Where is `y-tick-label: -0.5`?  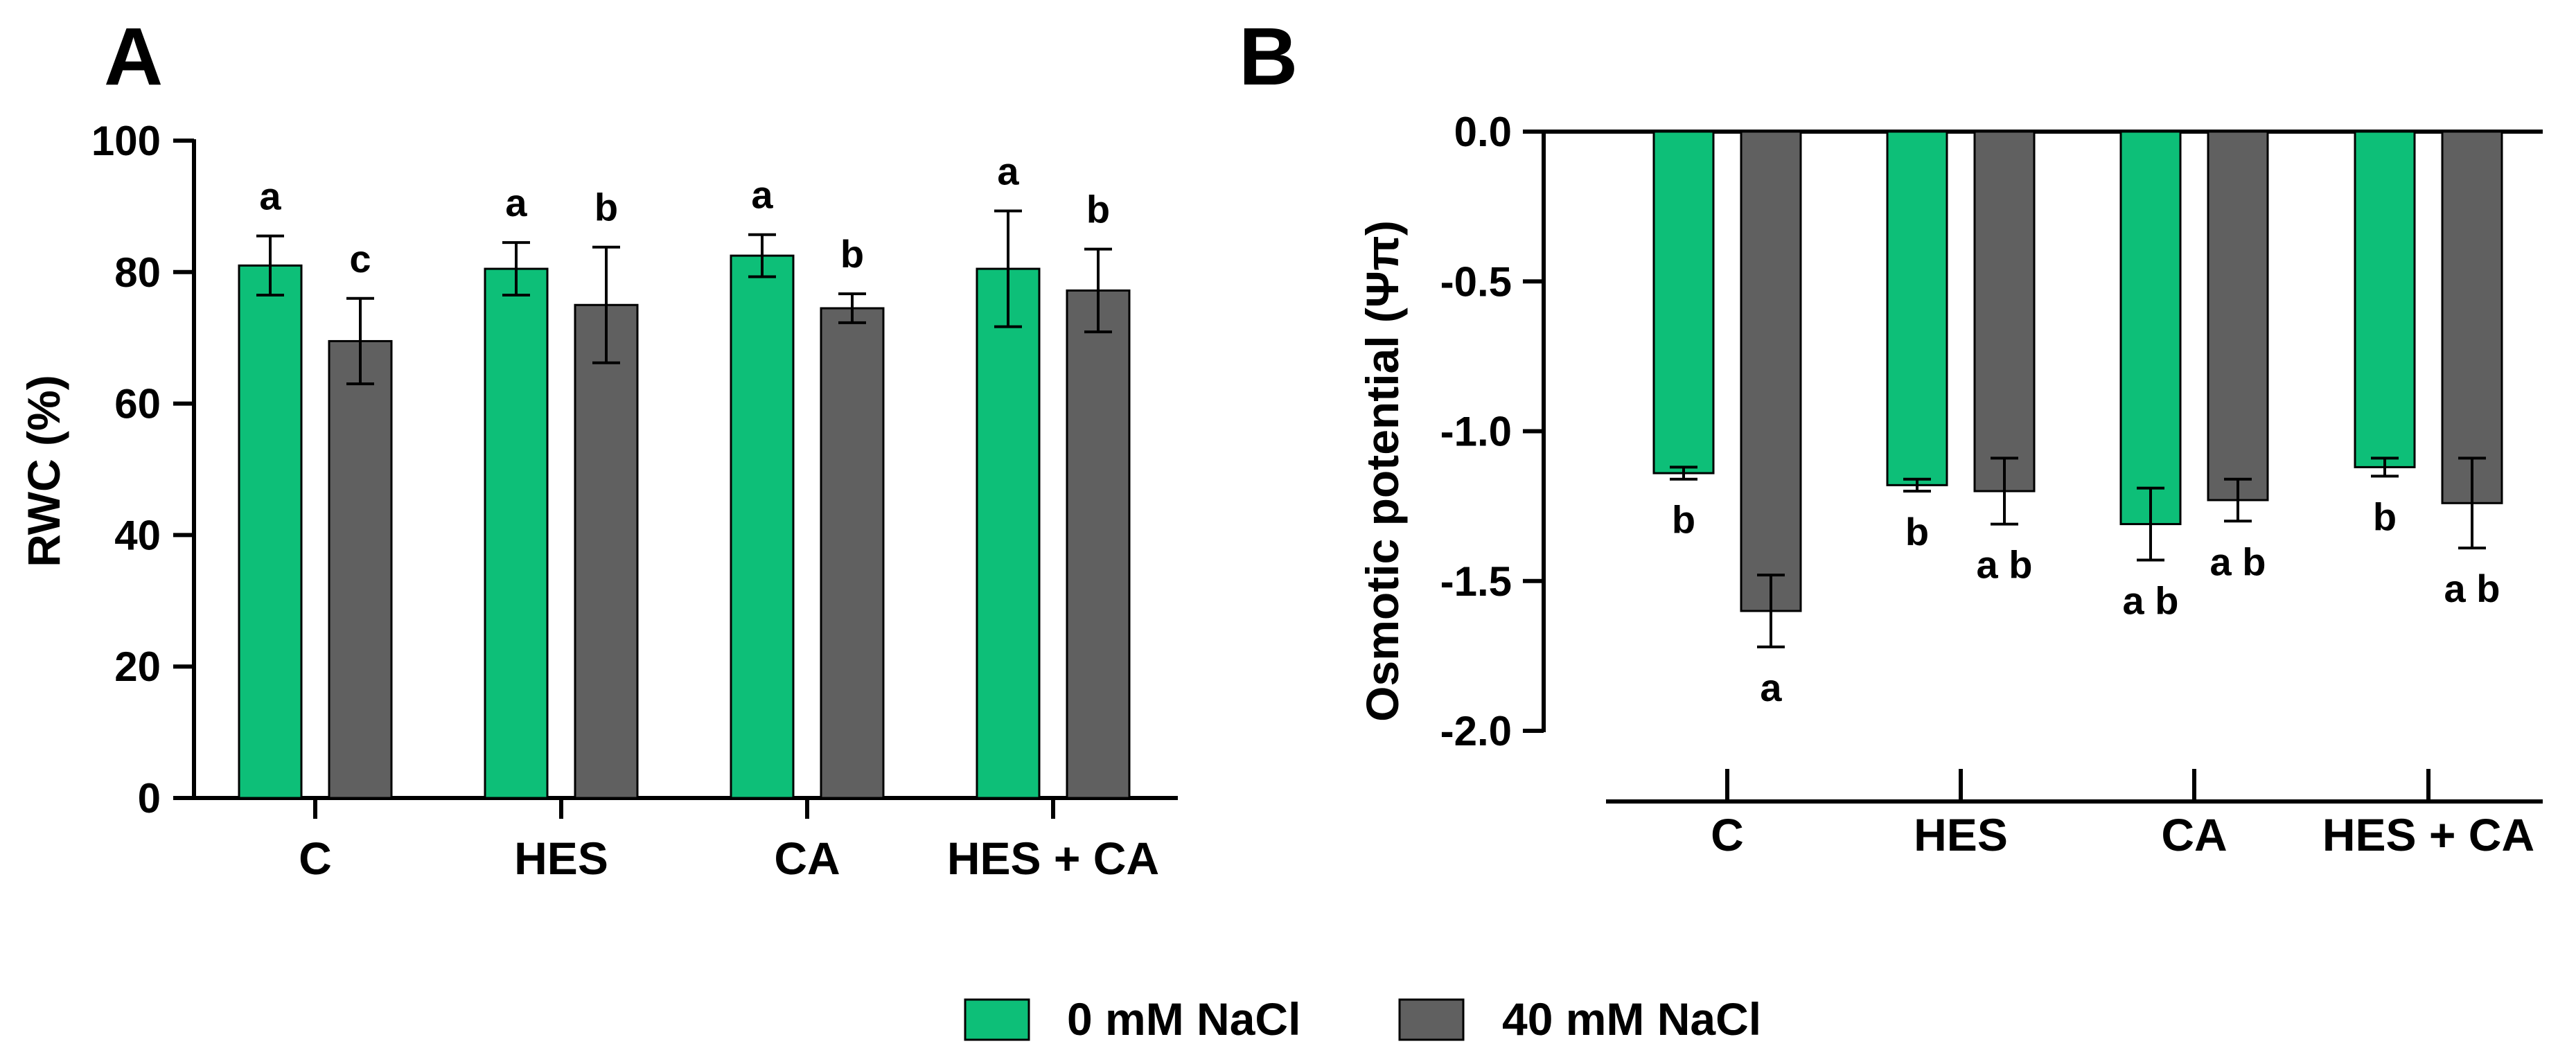 y-tick-label: -0.5 is located at coordinates (1476, 281).